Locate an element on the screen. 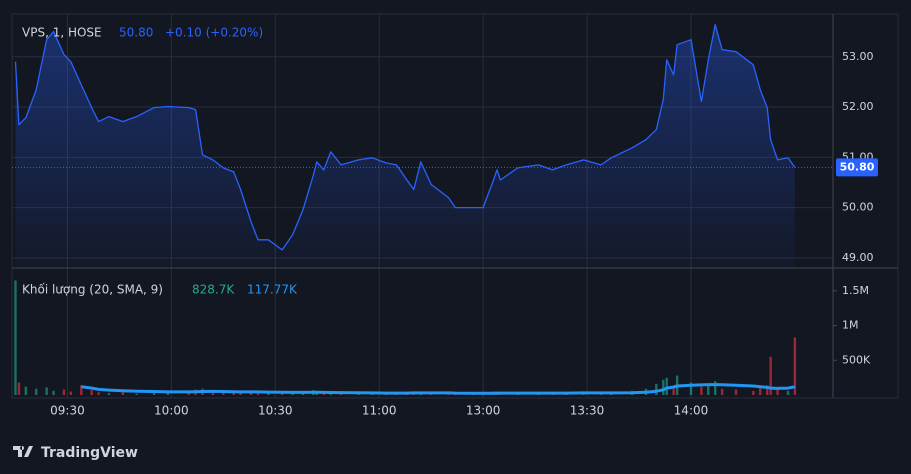 The width and height of the screenshot is (911, 474). y-tick-label: 53.00 is located at coordinates (858, 56).